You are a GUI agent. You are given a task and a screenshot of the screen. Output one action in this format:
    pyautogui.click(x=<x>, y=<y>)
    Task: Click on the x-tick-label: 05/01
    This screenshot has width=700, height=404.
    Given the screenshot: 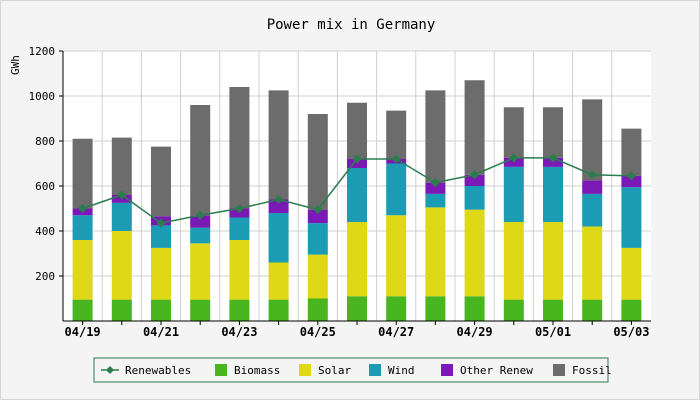 What is the action you would take?
    pyautogui.click(x=553, y=332)
    